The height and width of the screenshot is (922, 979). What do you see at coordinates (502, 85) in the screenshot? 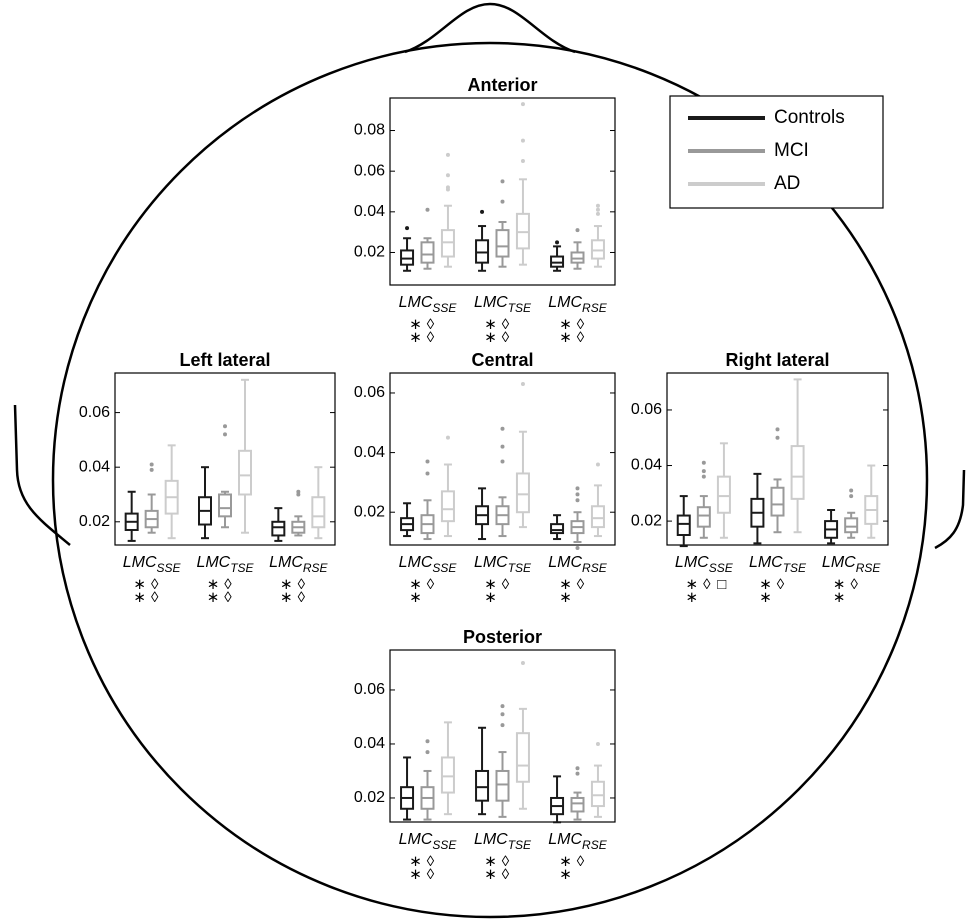
I see `panel-title: Anterior` at bounding box center [502, 85].